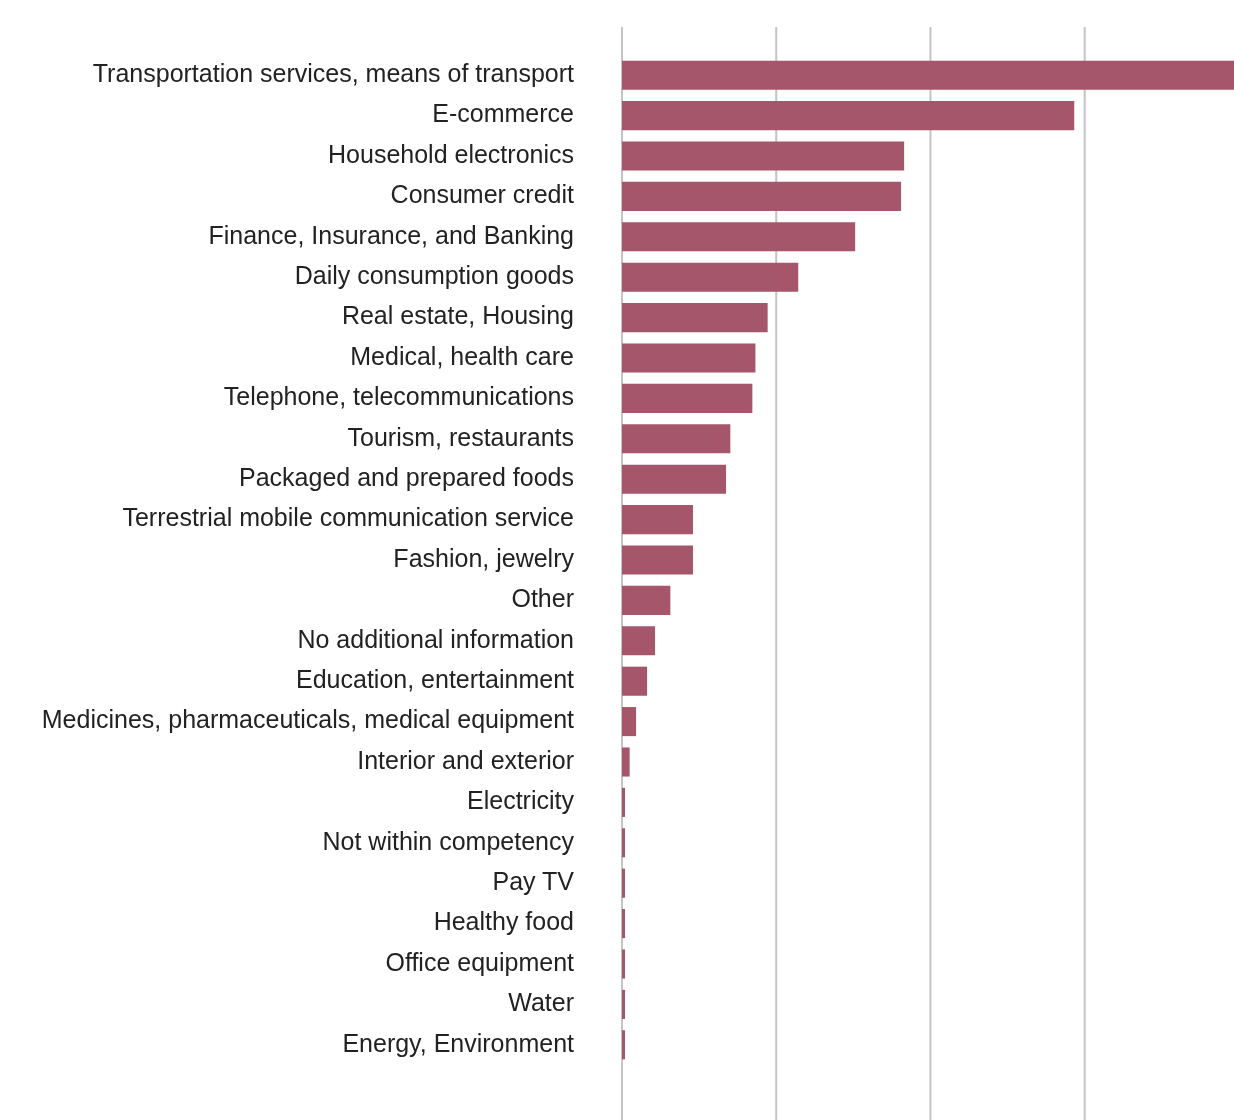 The width and height of the screenshot is (1234, 1120). What do you see at coordinates (521, 800) in the screenshot?
I see `y-tick-label: Electricity` at bounding box center [521, 800].